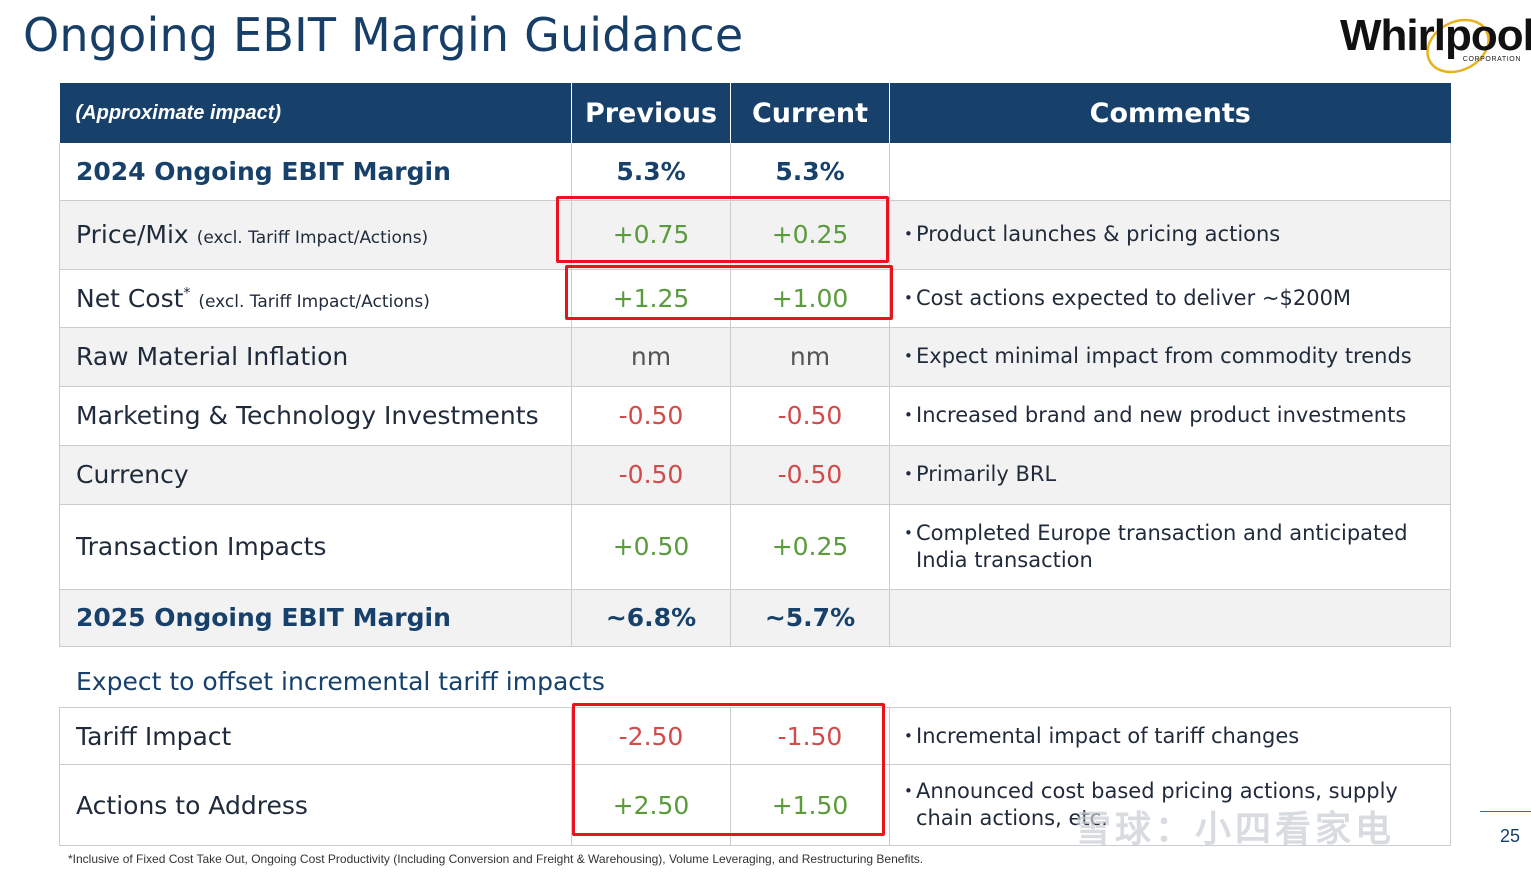 The width and height of the screenshot is (1531, 873). What do you see at coordinates (187, 293) in the screenshot?
I see `footnote-marker: *` at bounding box center [187, 293].